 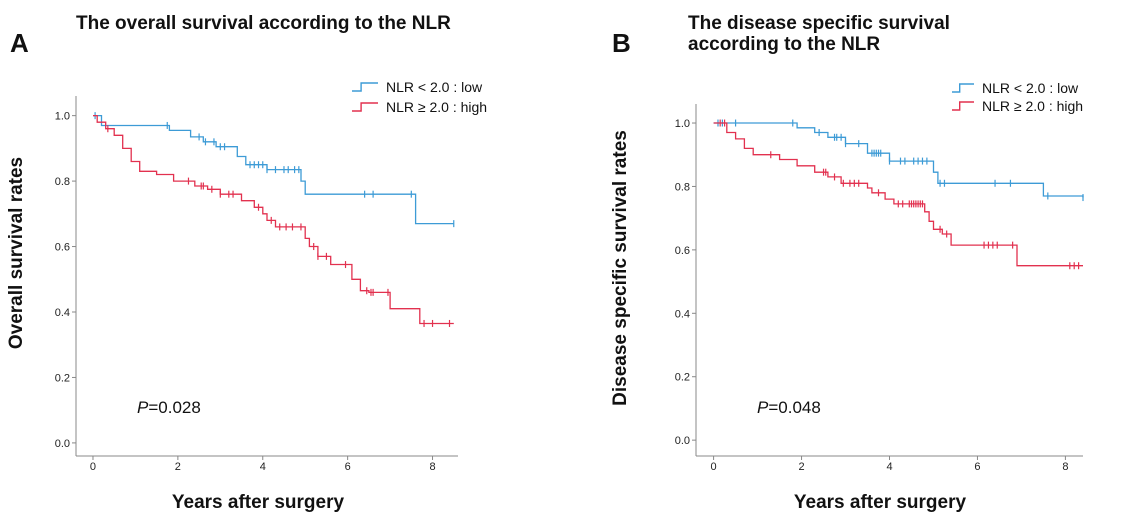 I want to click on p-value-annotation: P=0.028, so click(x=169, y=407).